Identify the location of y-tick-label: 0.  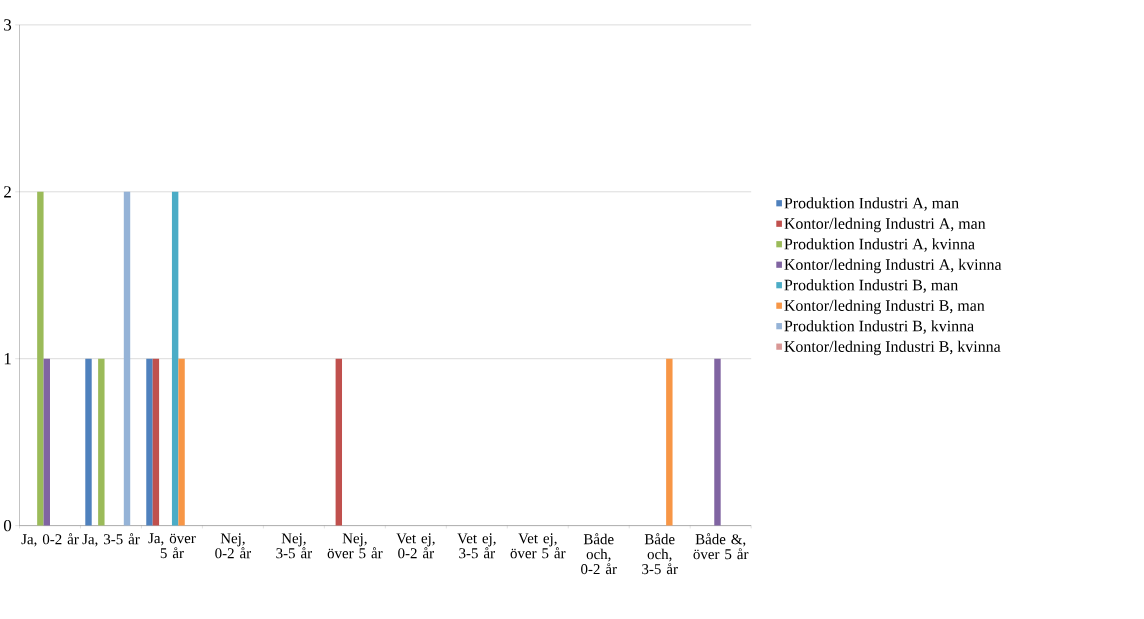
(7, 525).